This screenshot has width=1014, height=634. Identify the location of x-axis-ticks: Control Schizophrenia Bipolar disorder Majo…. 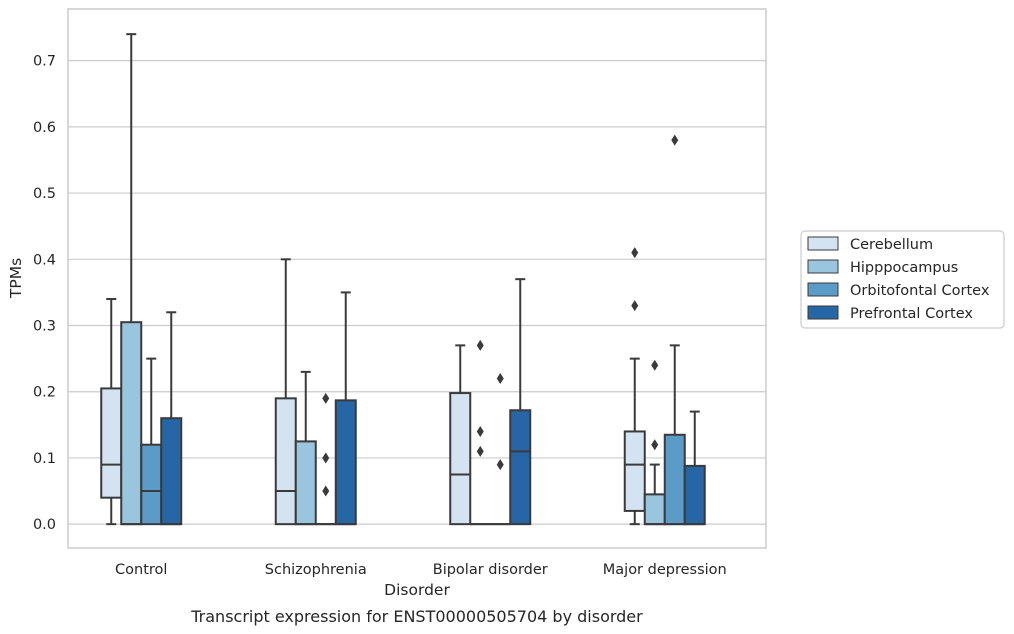
(421, 570).